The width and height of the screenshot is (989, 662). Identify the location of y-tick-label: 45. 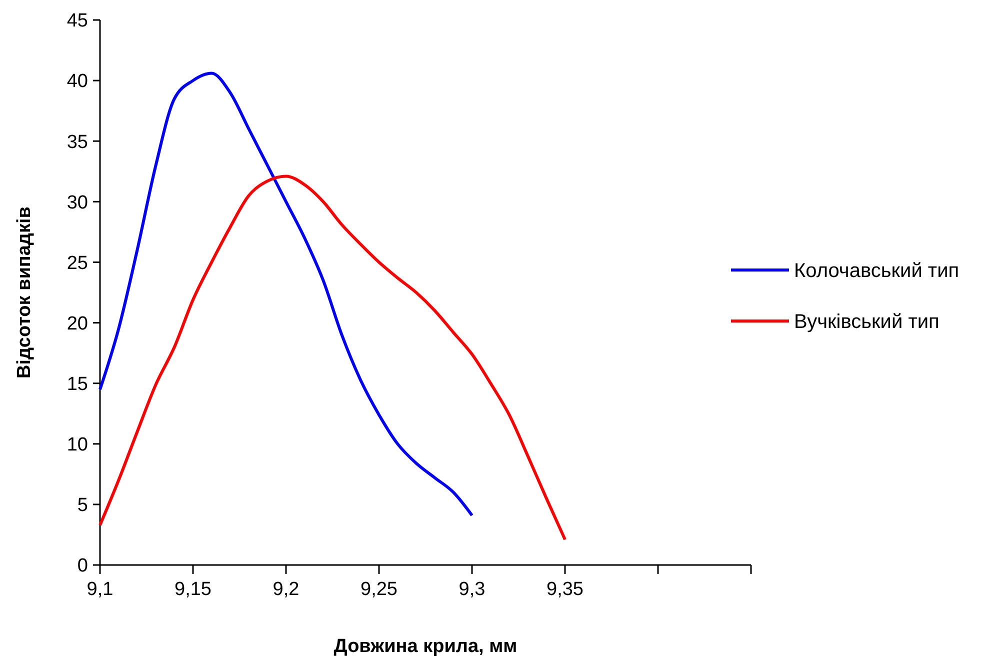
(77, 21).